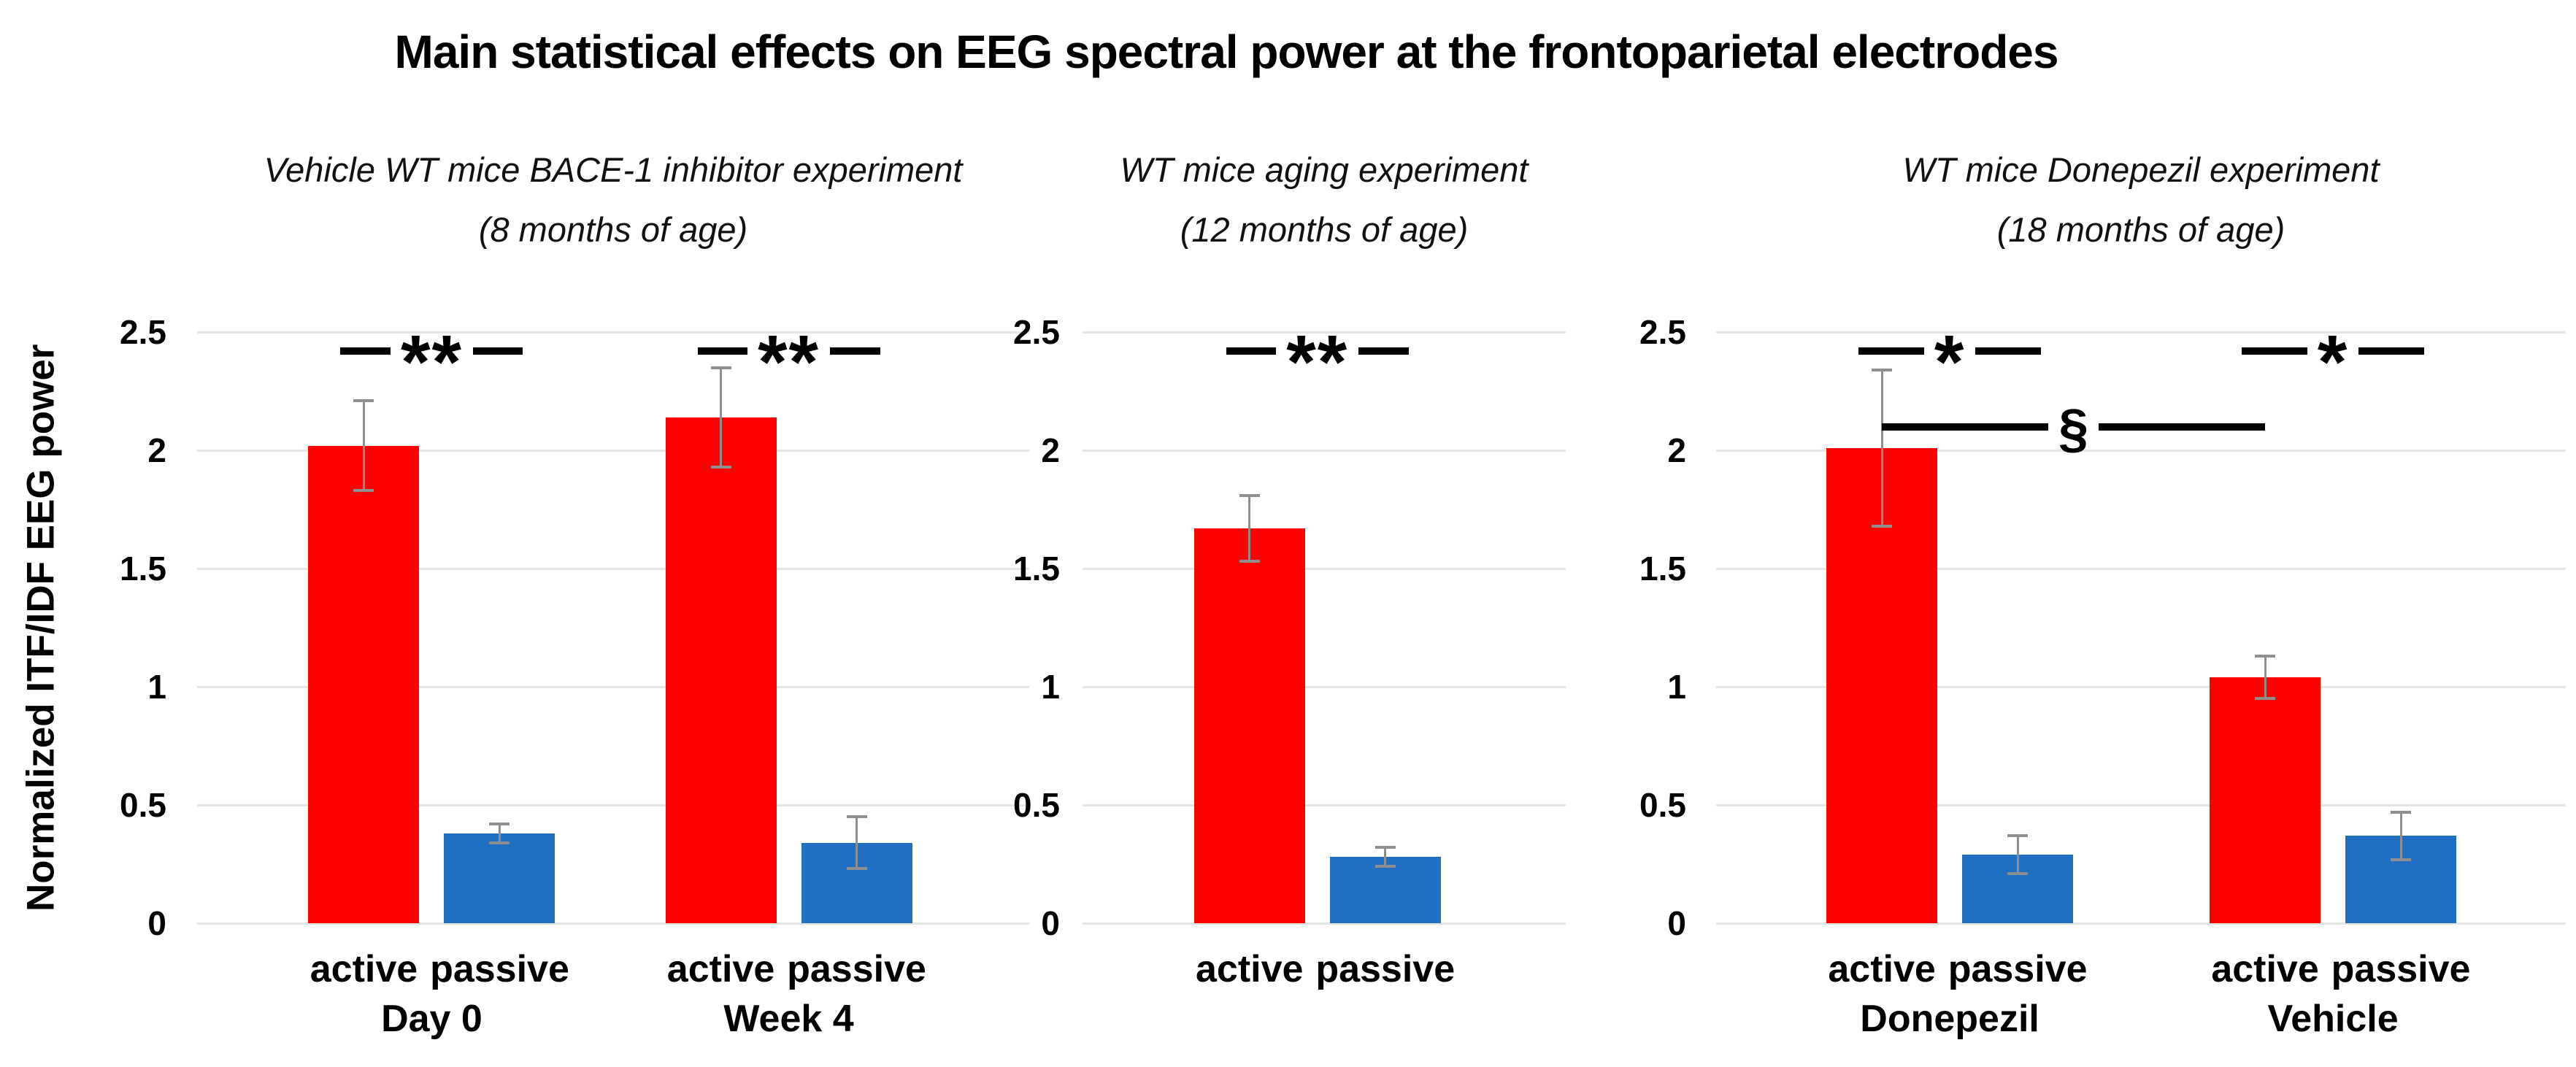 The width and height of the screenshot is (2576, 1067). I want to click on significance-symbol: §, so click(2073, 428).